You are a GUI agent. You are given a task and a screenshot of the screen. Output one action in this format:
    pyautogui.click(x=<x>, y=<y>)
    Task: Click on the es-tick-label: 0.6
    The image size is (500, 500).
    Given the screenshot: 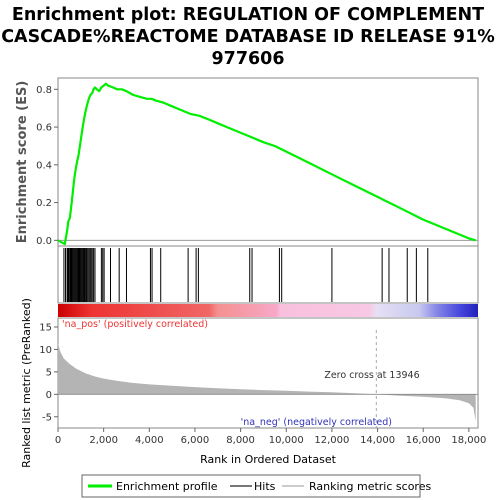 What is the action you would take?
    pyautogui.click(x=44, y=128)
    